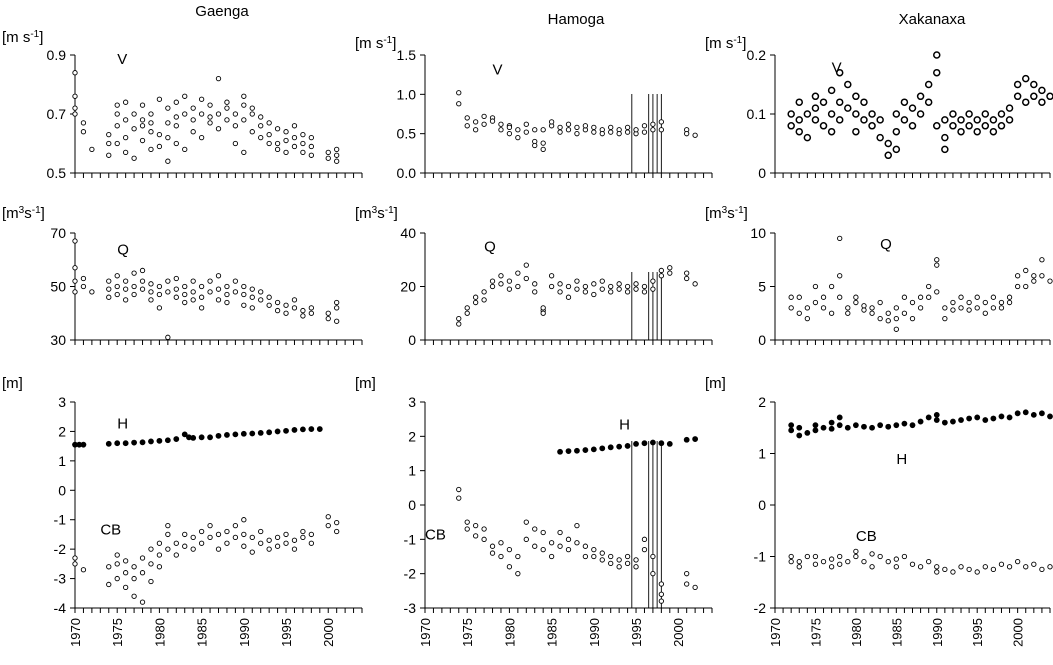 The height and width of the screenshot is (665, 1053). What do you see at coordinates (407, 55) in the screenshot?
I see `y-tick-label: 1.5` at bounding box center [407, 55].